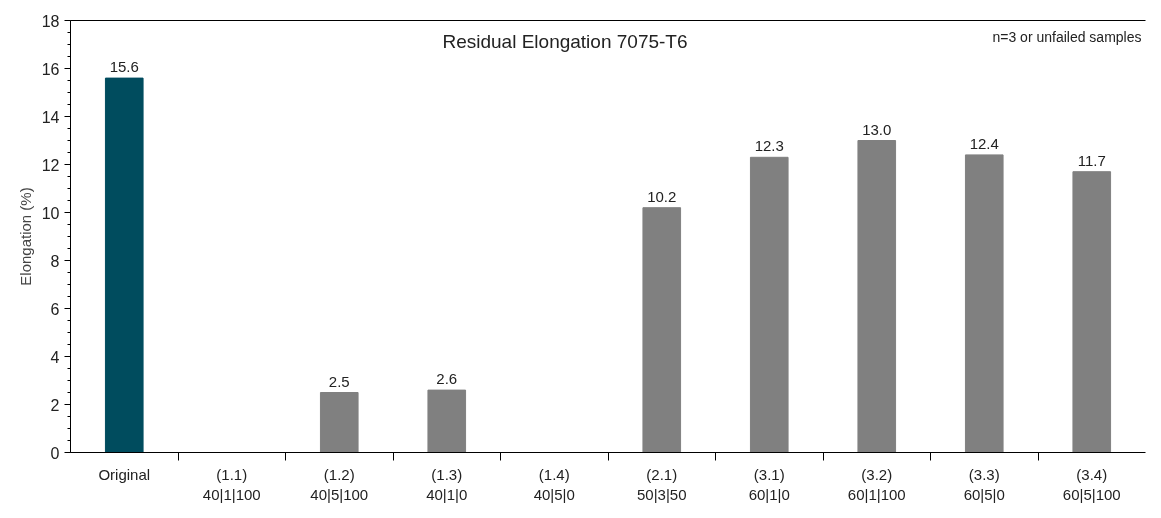 Image resolution: width=1161 pixels, height=518 pixels. I want to click on y-tick-label: 16, so click(50, 69).